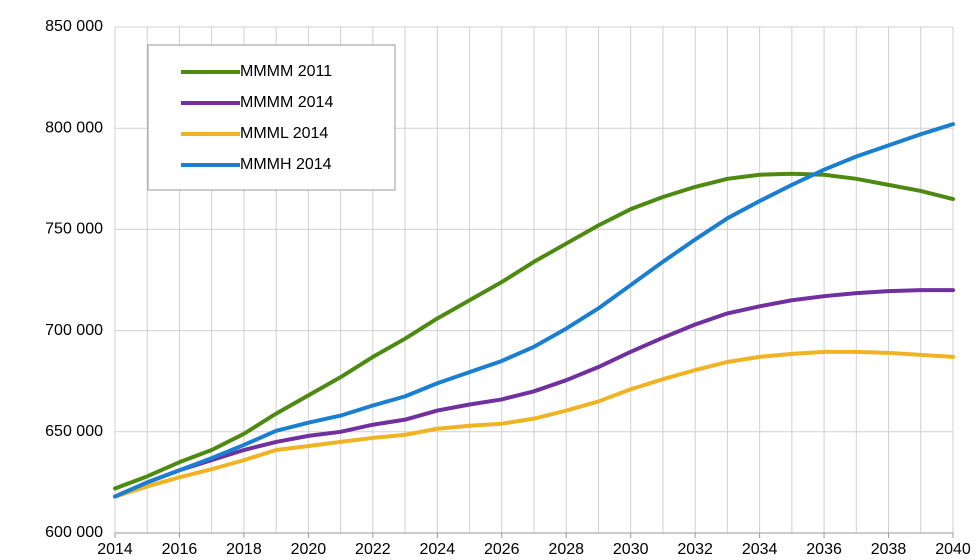 The height and width of the screenshot is (560, 979). I want to click on y-tick-label: 750 000, so click(74, 229).